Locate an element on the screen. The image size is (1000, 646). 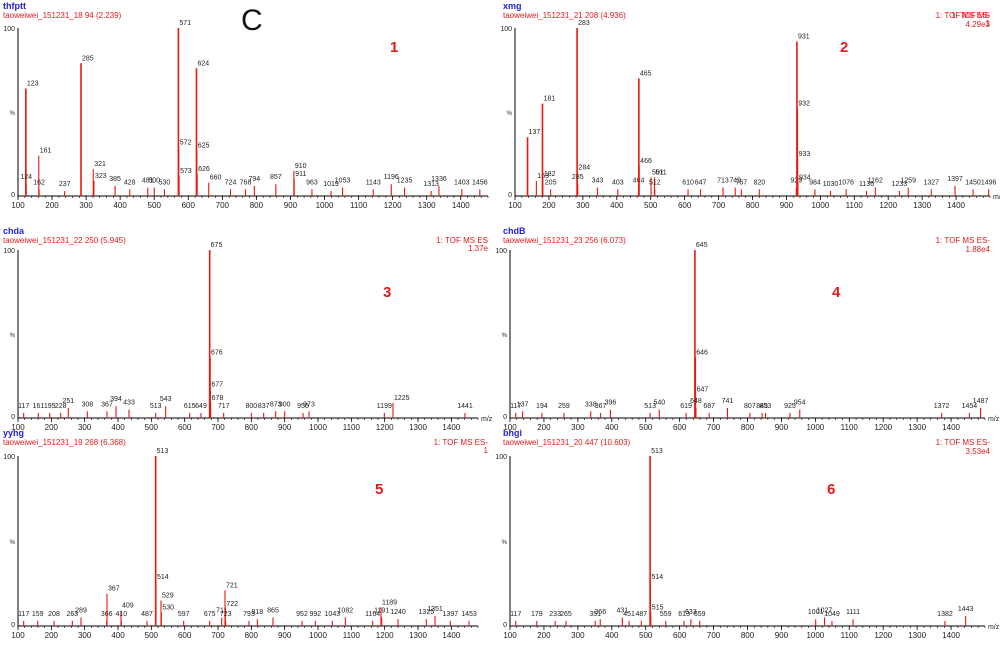
peak-label: 1327 is located at coordinates (932, 182).